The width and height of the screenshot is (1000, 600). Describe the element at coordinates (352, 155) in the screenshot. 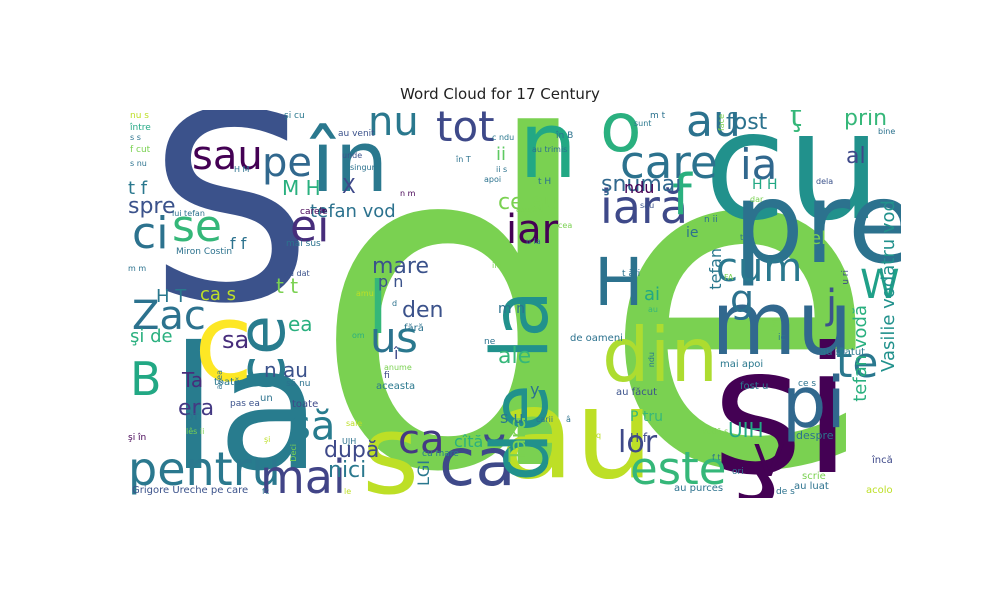

I see `cloud-word: unde` at that location.